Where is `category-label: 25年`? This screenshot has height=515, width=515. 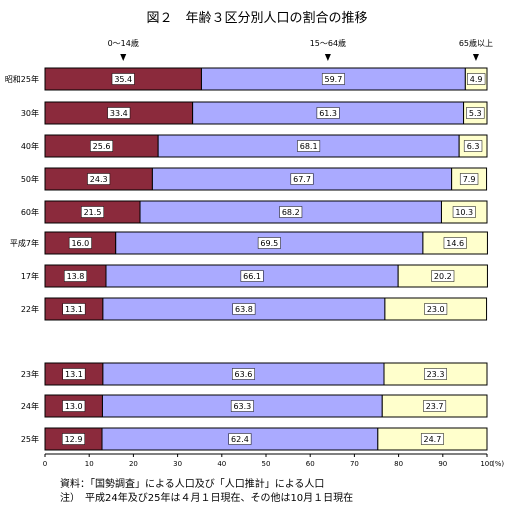 category-label: 25年 is located at coordinates (30, 439).